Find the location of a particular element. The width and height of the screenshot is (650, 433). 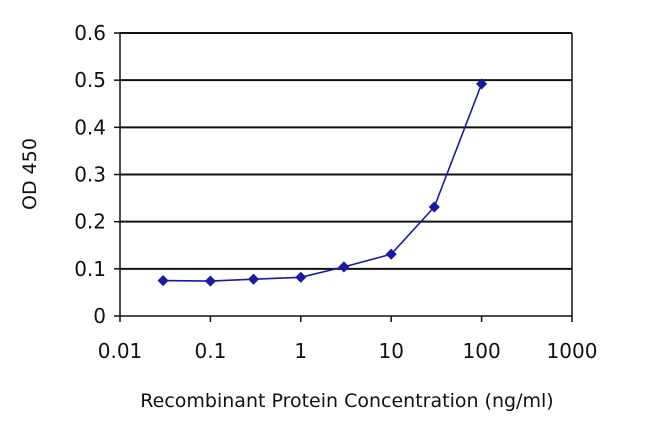

y-tick-label: 0 is located at coordinates (99, 316).